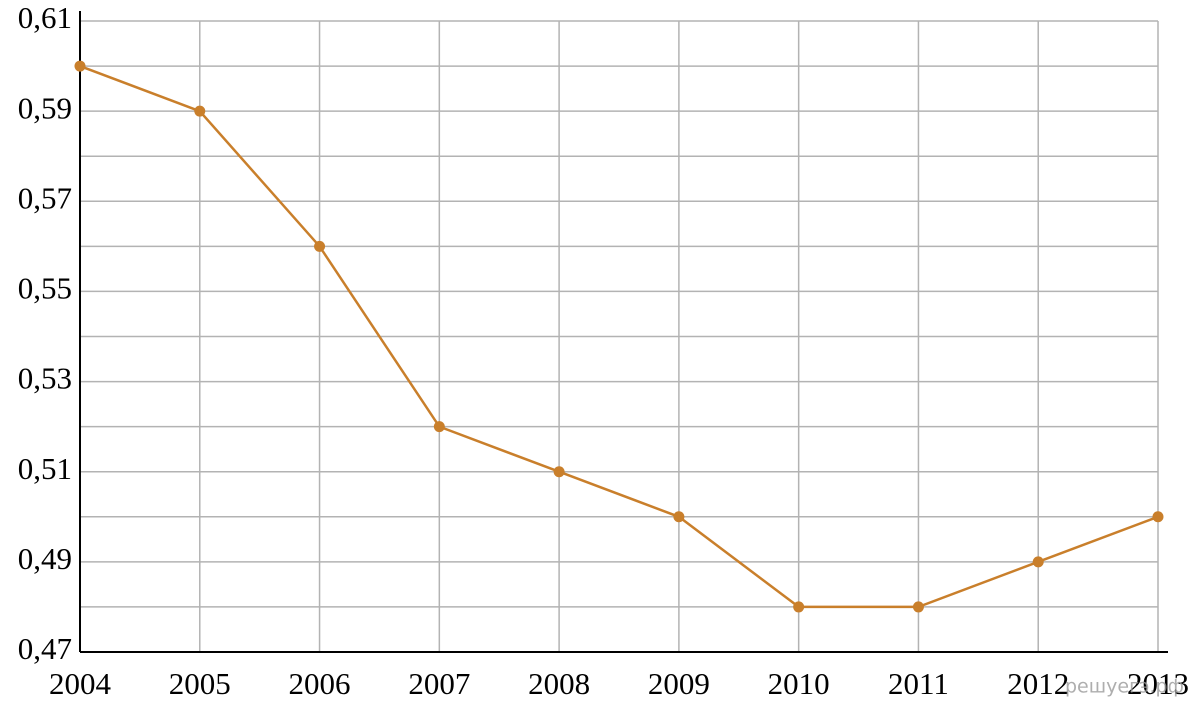  What do you see at coordinates (45, 107) in the screenshot?
I see `y-tick-label: 0,59` at bounding box center [45, 107].